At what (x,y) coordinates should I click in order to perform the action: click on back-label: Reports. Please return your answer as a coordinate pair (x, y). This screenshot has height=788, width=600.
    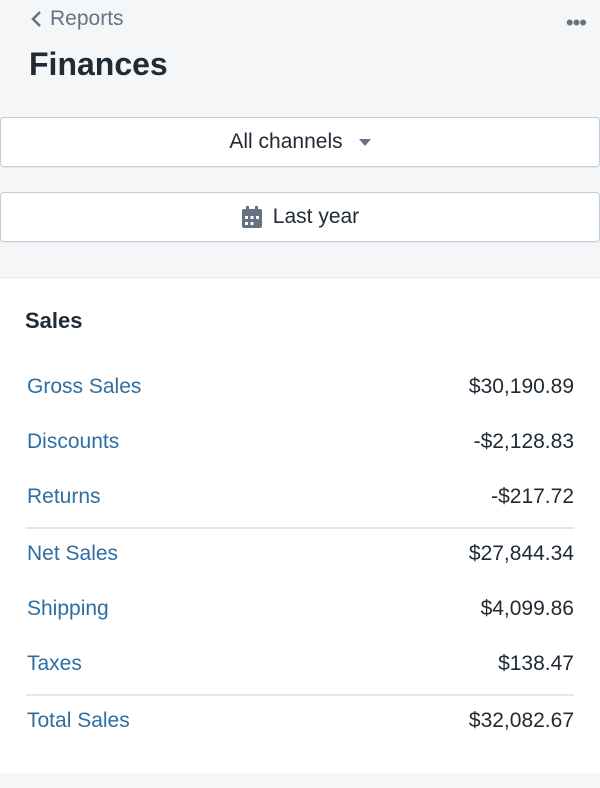
    Looking at the image, I should click on (87, 18).